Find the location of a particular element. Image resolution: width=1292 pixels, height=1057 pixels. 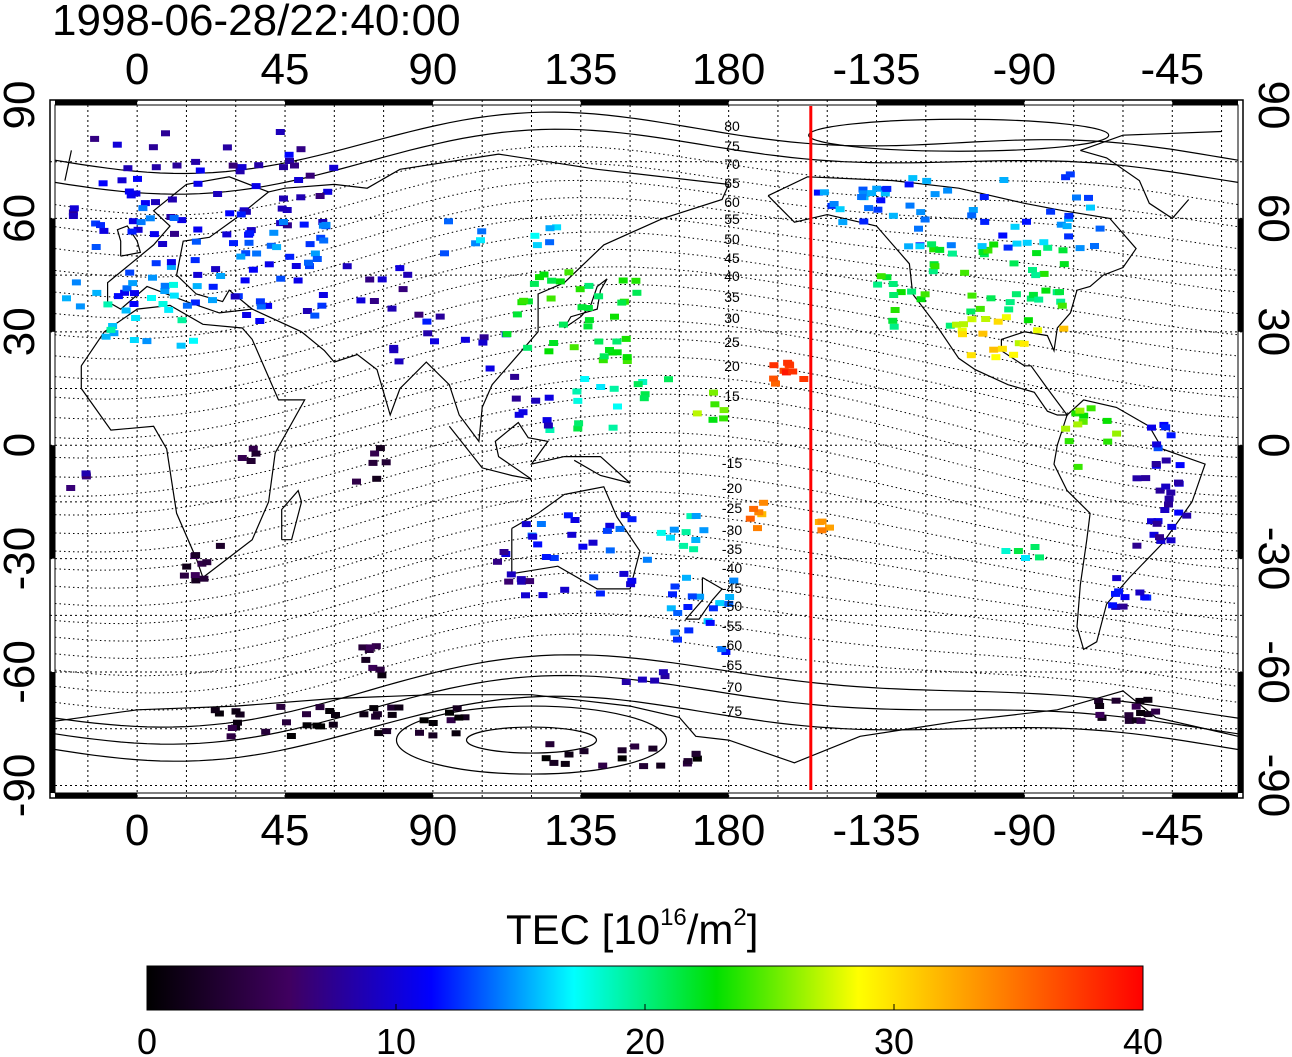

contour-label: -75 is located at coordinates (732, 711).